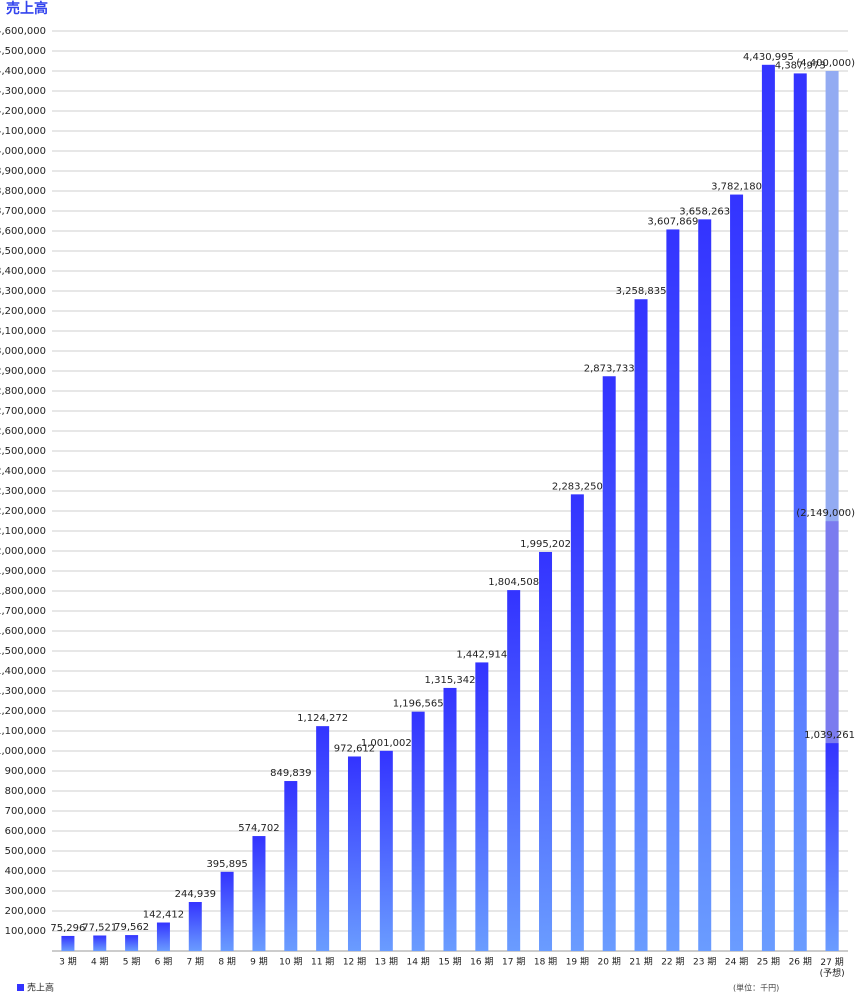 The image size is (857, 996). What do you see at coordinates (23, 511) in the screenshot?
I see `y-tick-label: 2,200,000` at bounding box center [23, 511].